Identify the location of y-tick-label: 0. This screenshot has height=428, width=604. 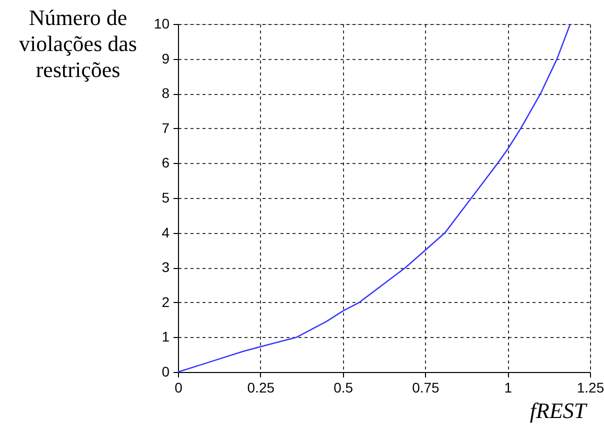
(166, 372).